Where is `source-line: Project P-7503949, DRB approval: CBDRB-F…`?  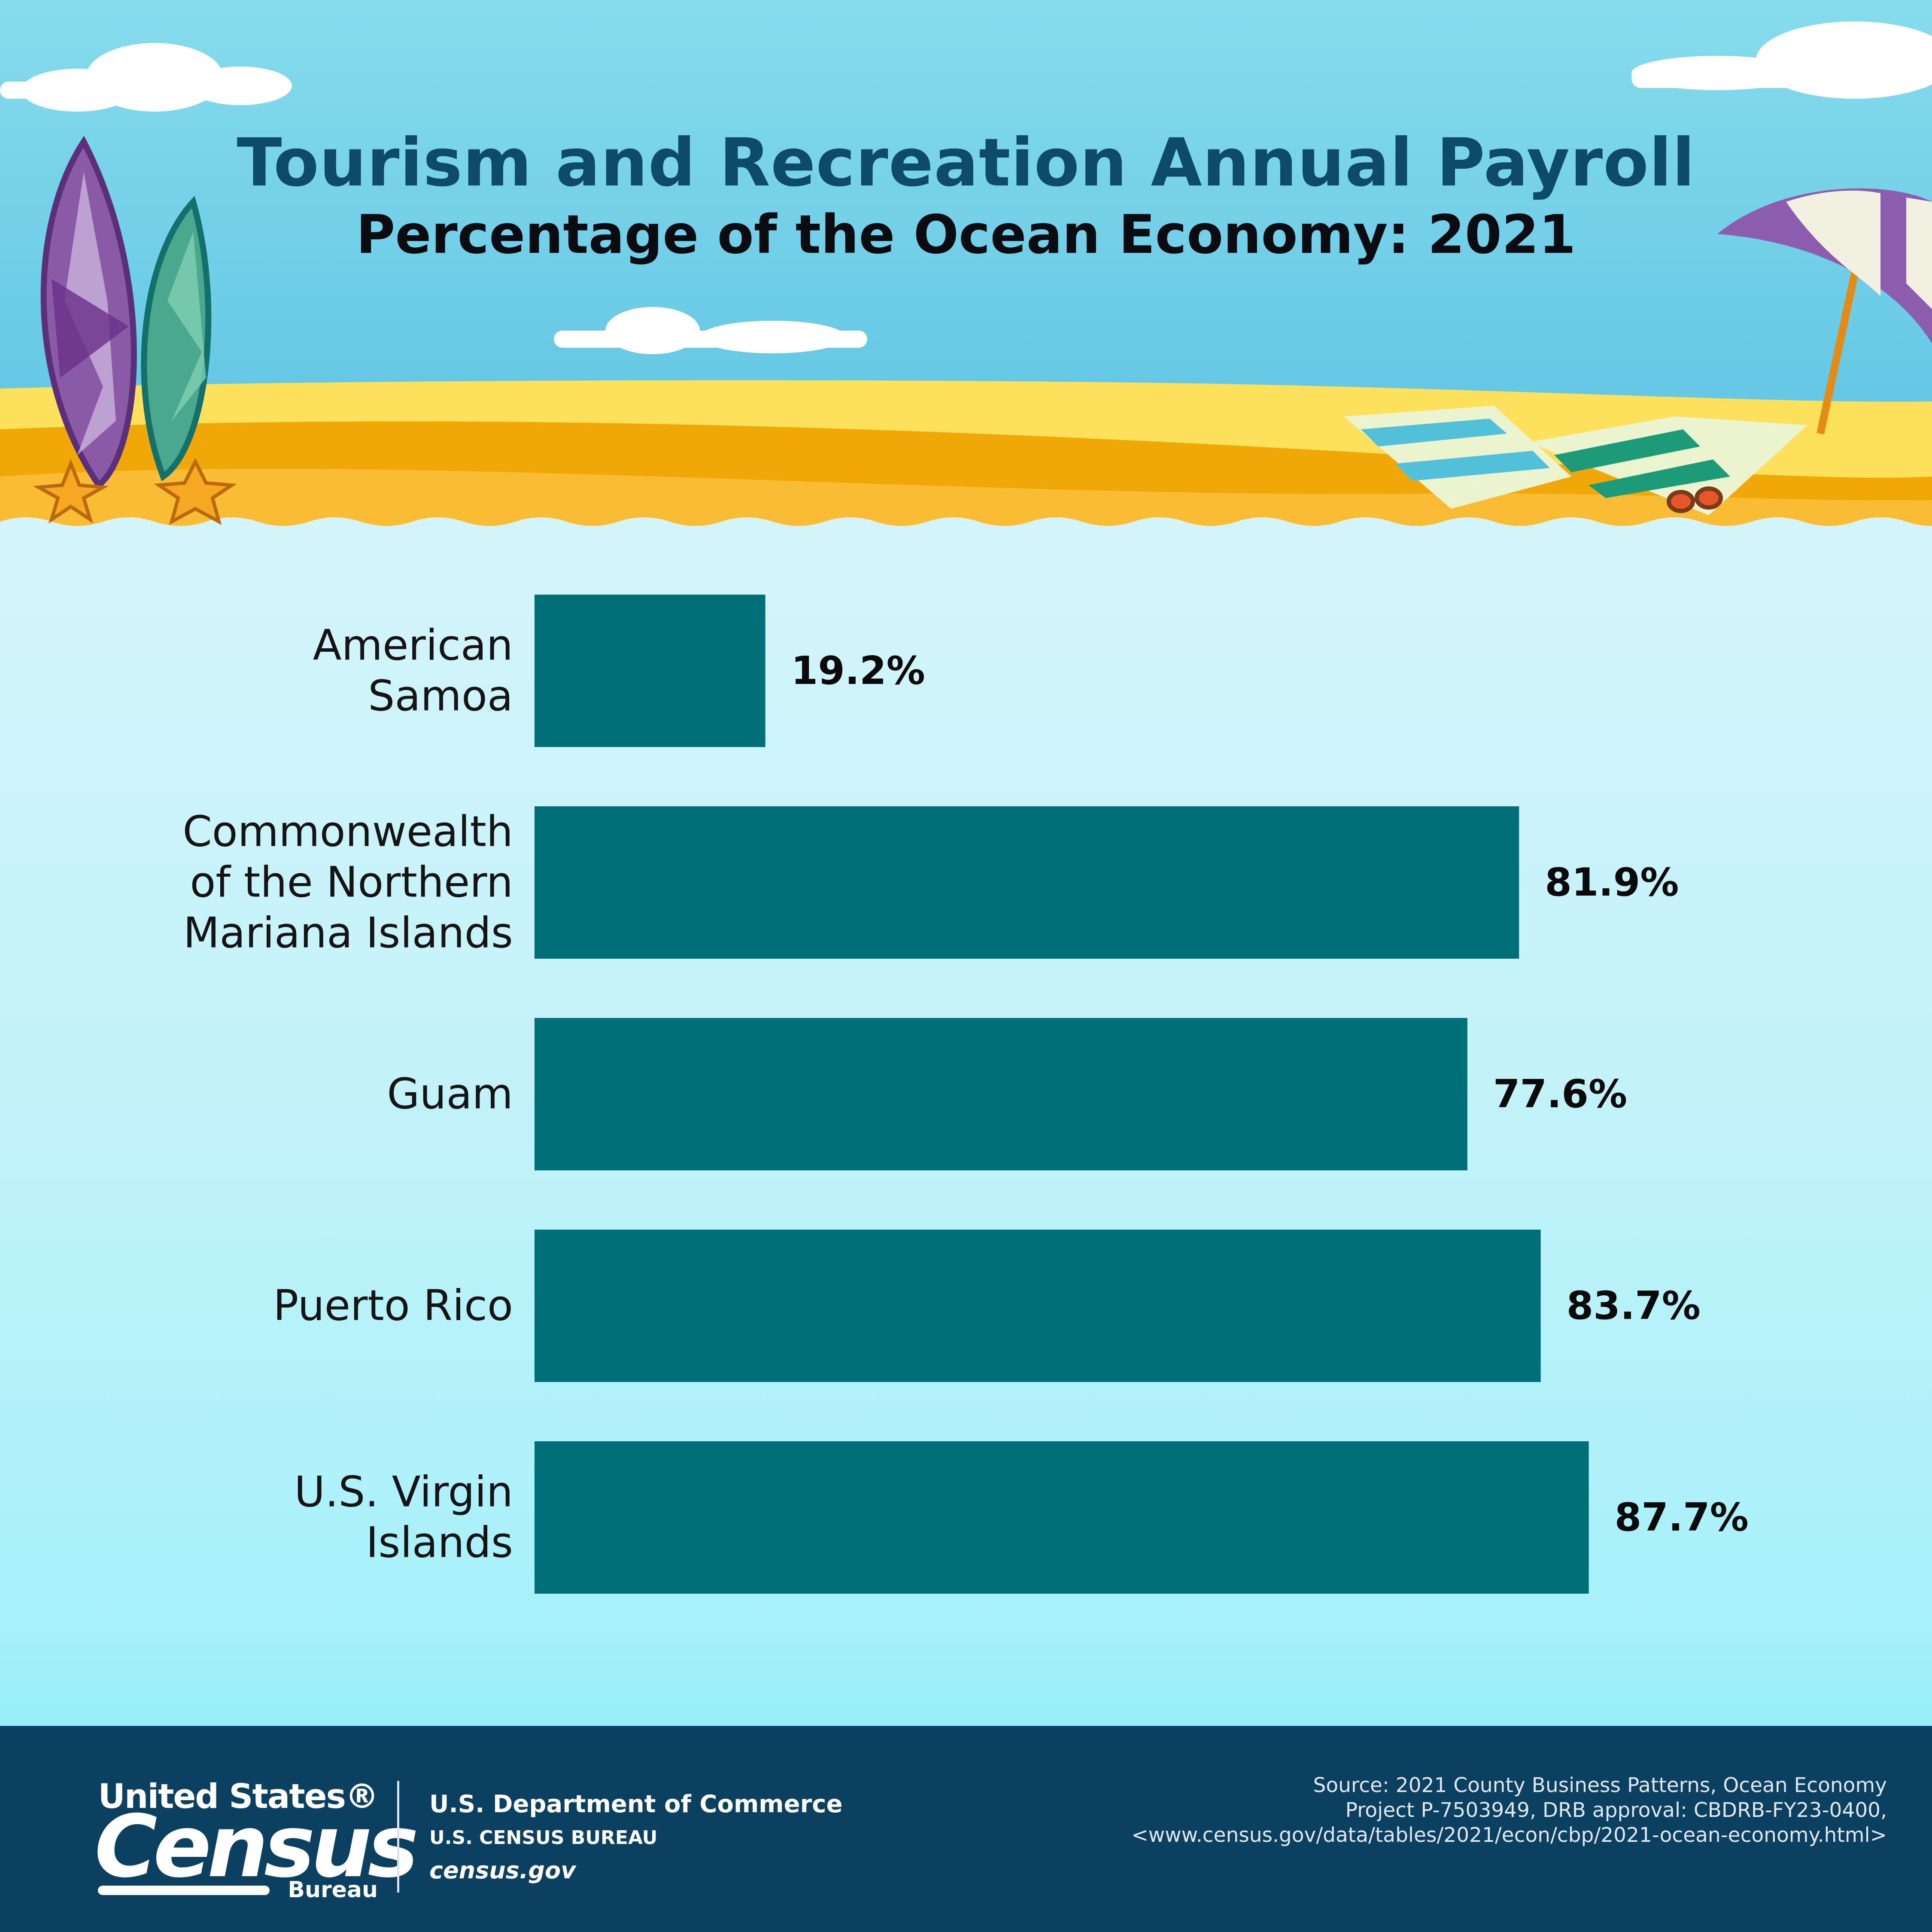 source-line: Project P-7503949, DRB approval: CBDRB-F… is located at coordinates (1616, 1810).